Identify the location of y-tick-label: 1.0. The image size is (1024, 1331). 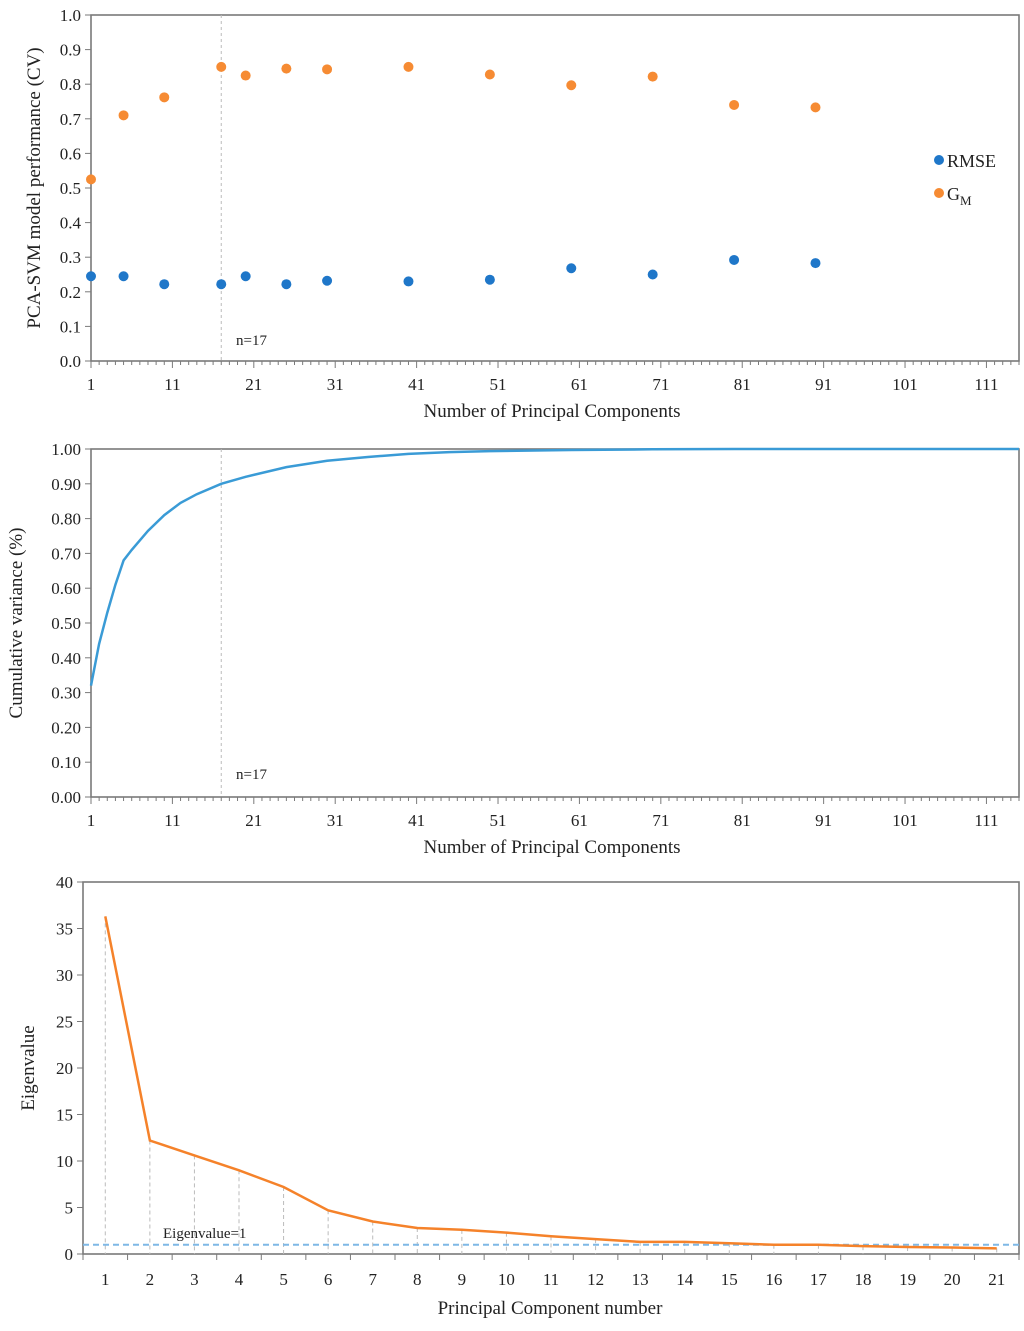
(70, 15).